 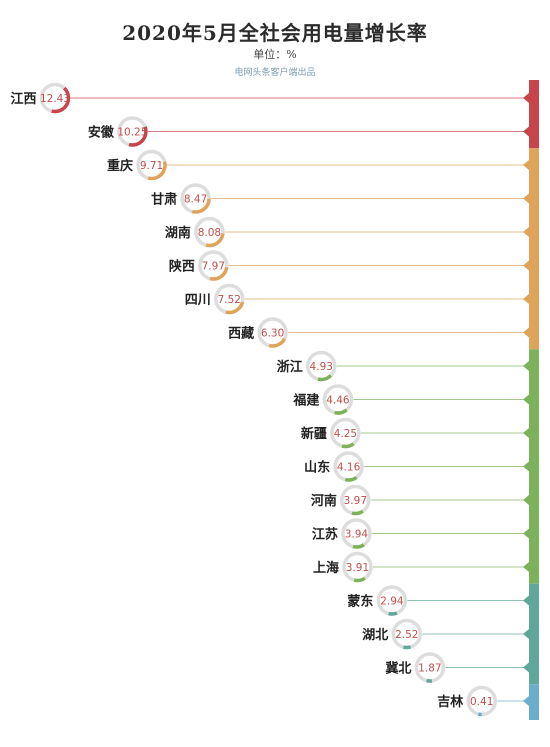 I want to click on data-label: 0.41, so click(x=481, y=702).